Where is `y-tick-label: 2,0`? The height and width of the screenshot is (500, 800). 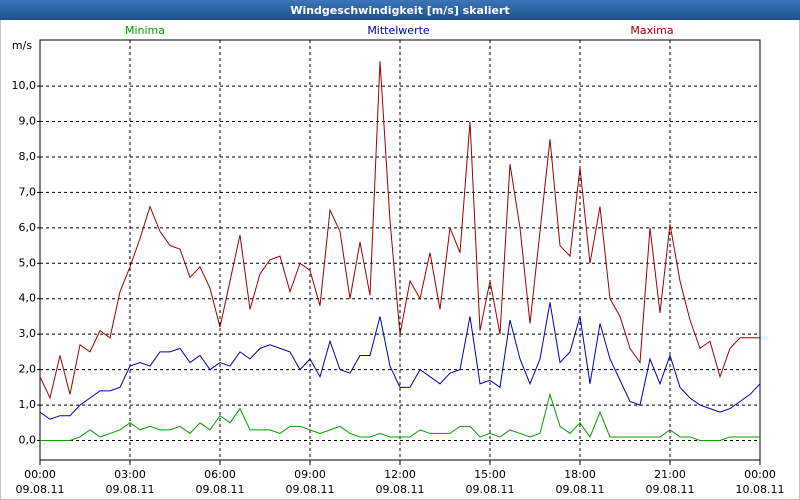 y-tick-label: 2,0 is located at coordinates (28, 369).